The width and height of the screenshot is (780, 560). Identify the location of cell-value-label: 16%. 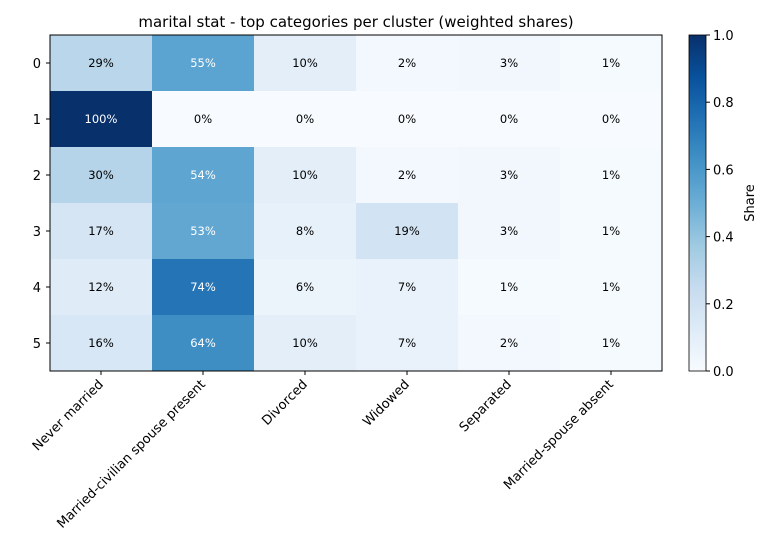
(101, 343).